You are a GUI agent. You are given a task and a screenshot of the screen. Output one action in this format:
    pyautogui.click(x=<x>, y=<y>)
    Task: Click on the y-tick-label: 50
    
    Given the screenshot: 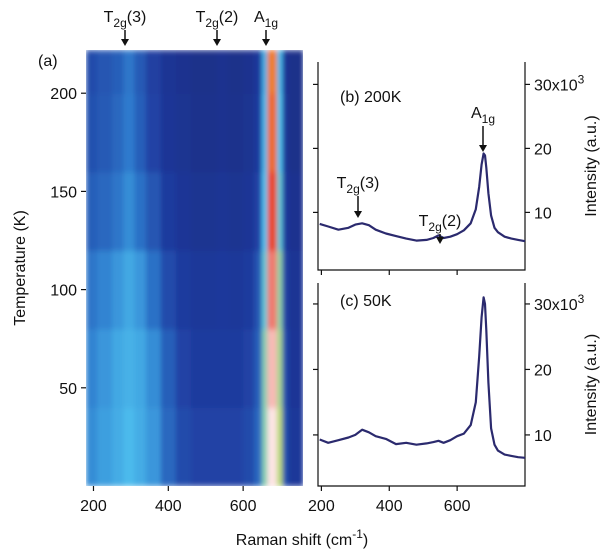 What is the action you would take?
    pyautogui.click(x=68, y=389)
    